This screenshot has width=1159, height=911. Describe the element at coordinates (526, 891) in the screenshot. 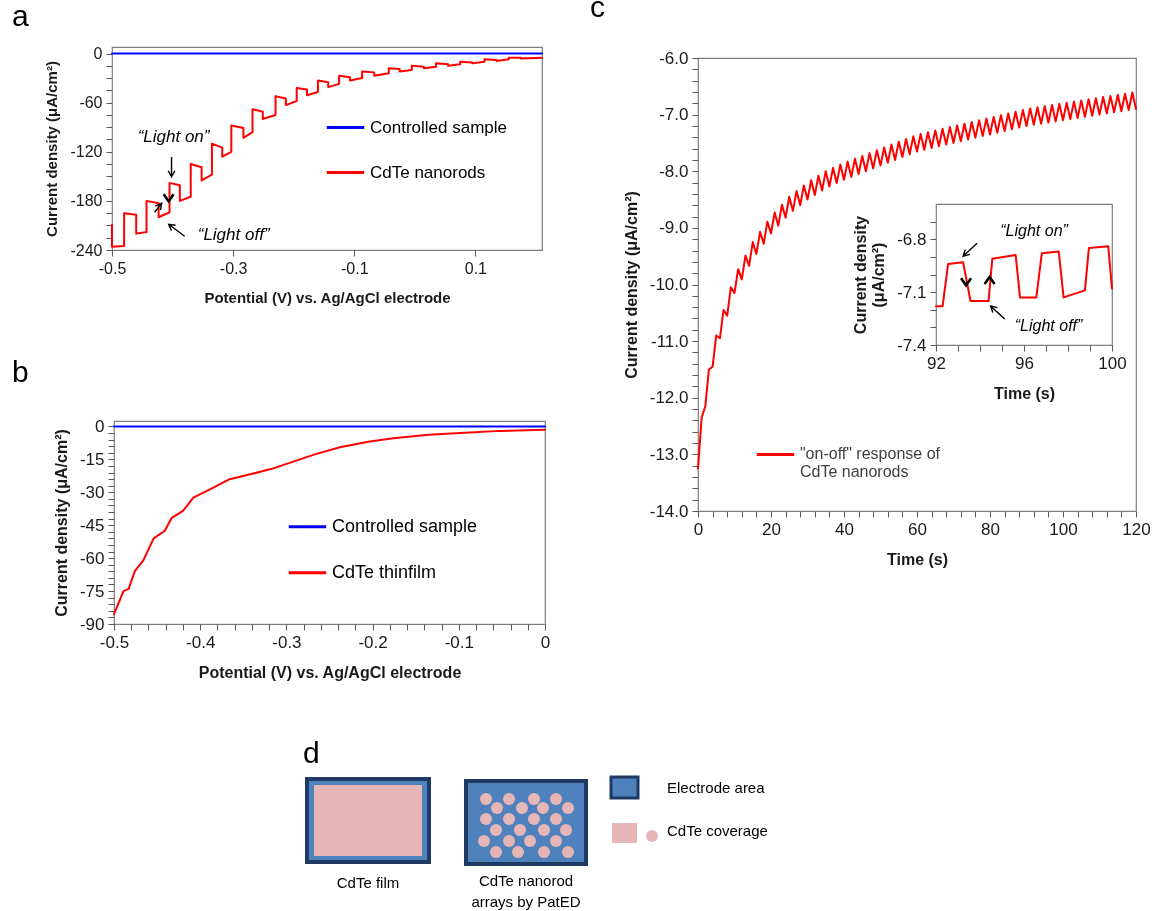

I see `text: CdTe nanorod arrays by PatED` at that location.